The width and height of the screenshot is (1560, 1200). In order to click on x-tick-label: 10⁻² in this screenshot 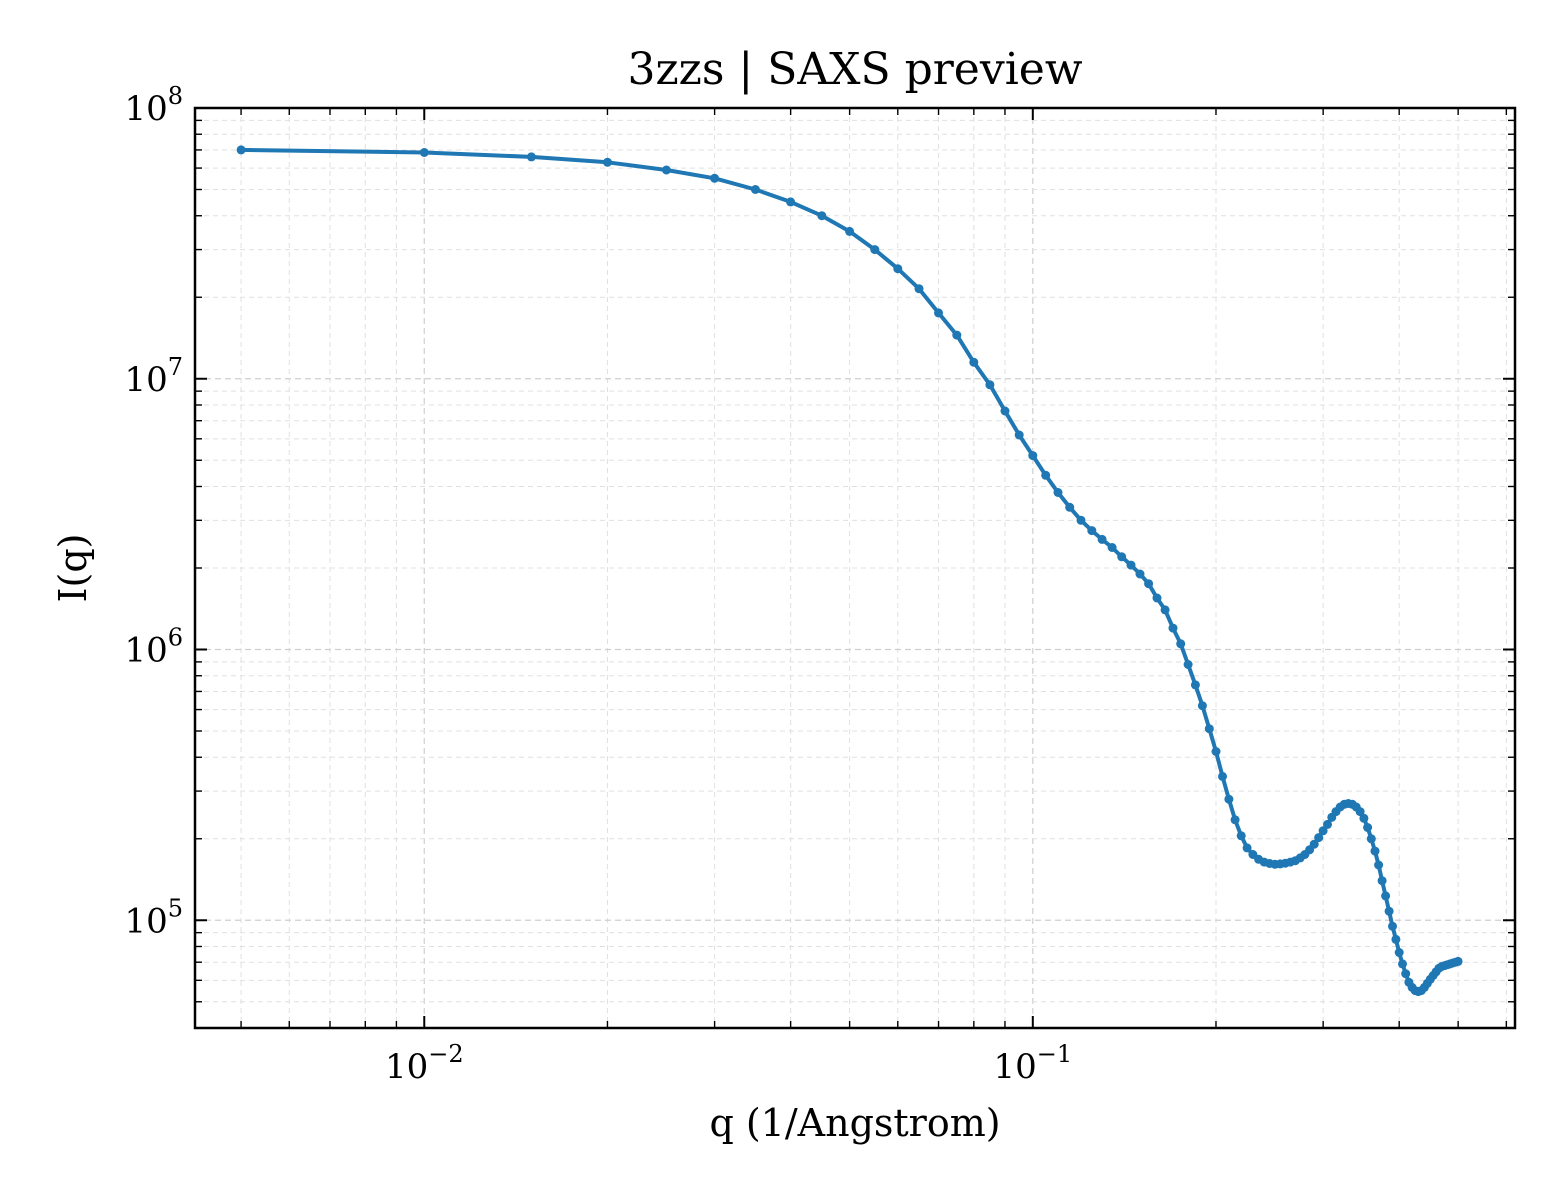, I will do `click(424, 1063)`.